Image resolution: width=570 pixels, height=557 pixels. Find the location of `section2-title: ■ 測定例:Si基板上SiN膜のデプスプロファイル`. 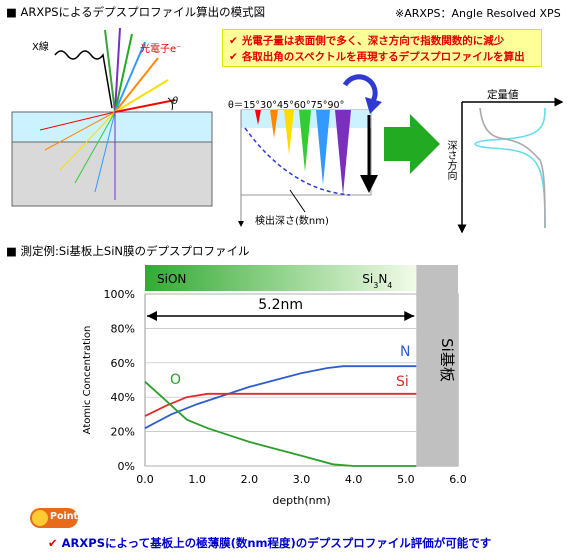

section2-title: ■ 測定例:Si基板上SiN膜のデプスプロファイル is located at coordinates (128, 251).